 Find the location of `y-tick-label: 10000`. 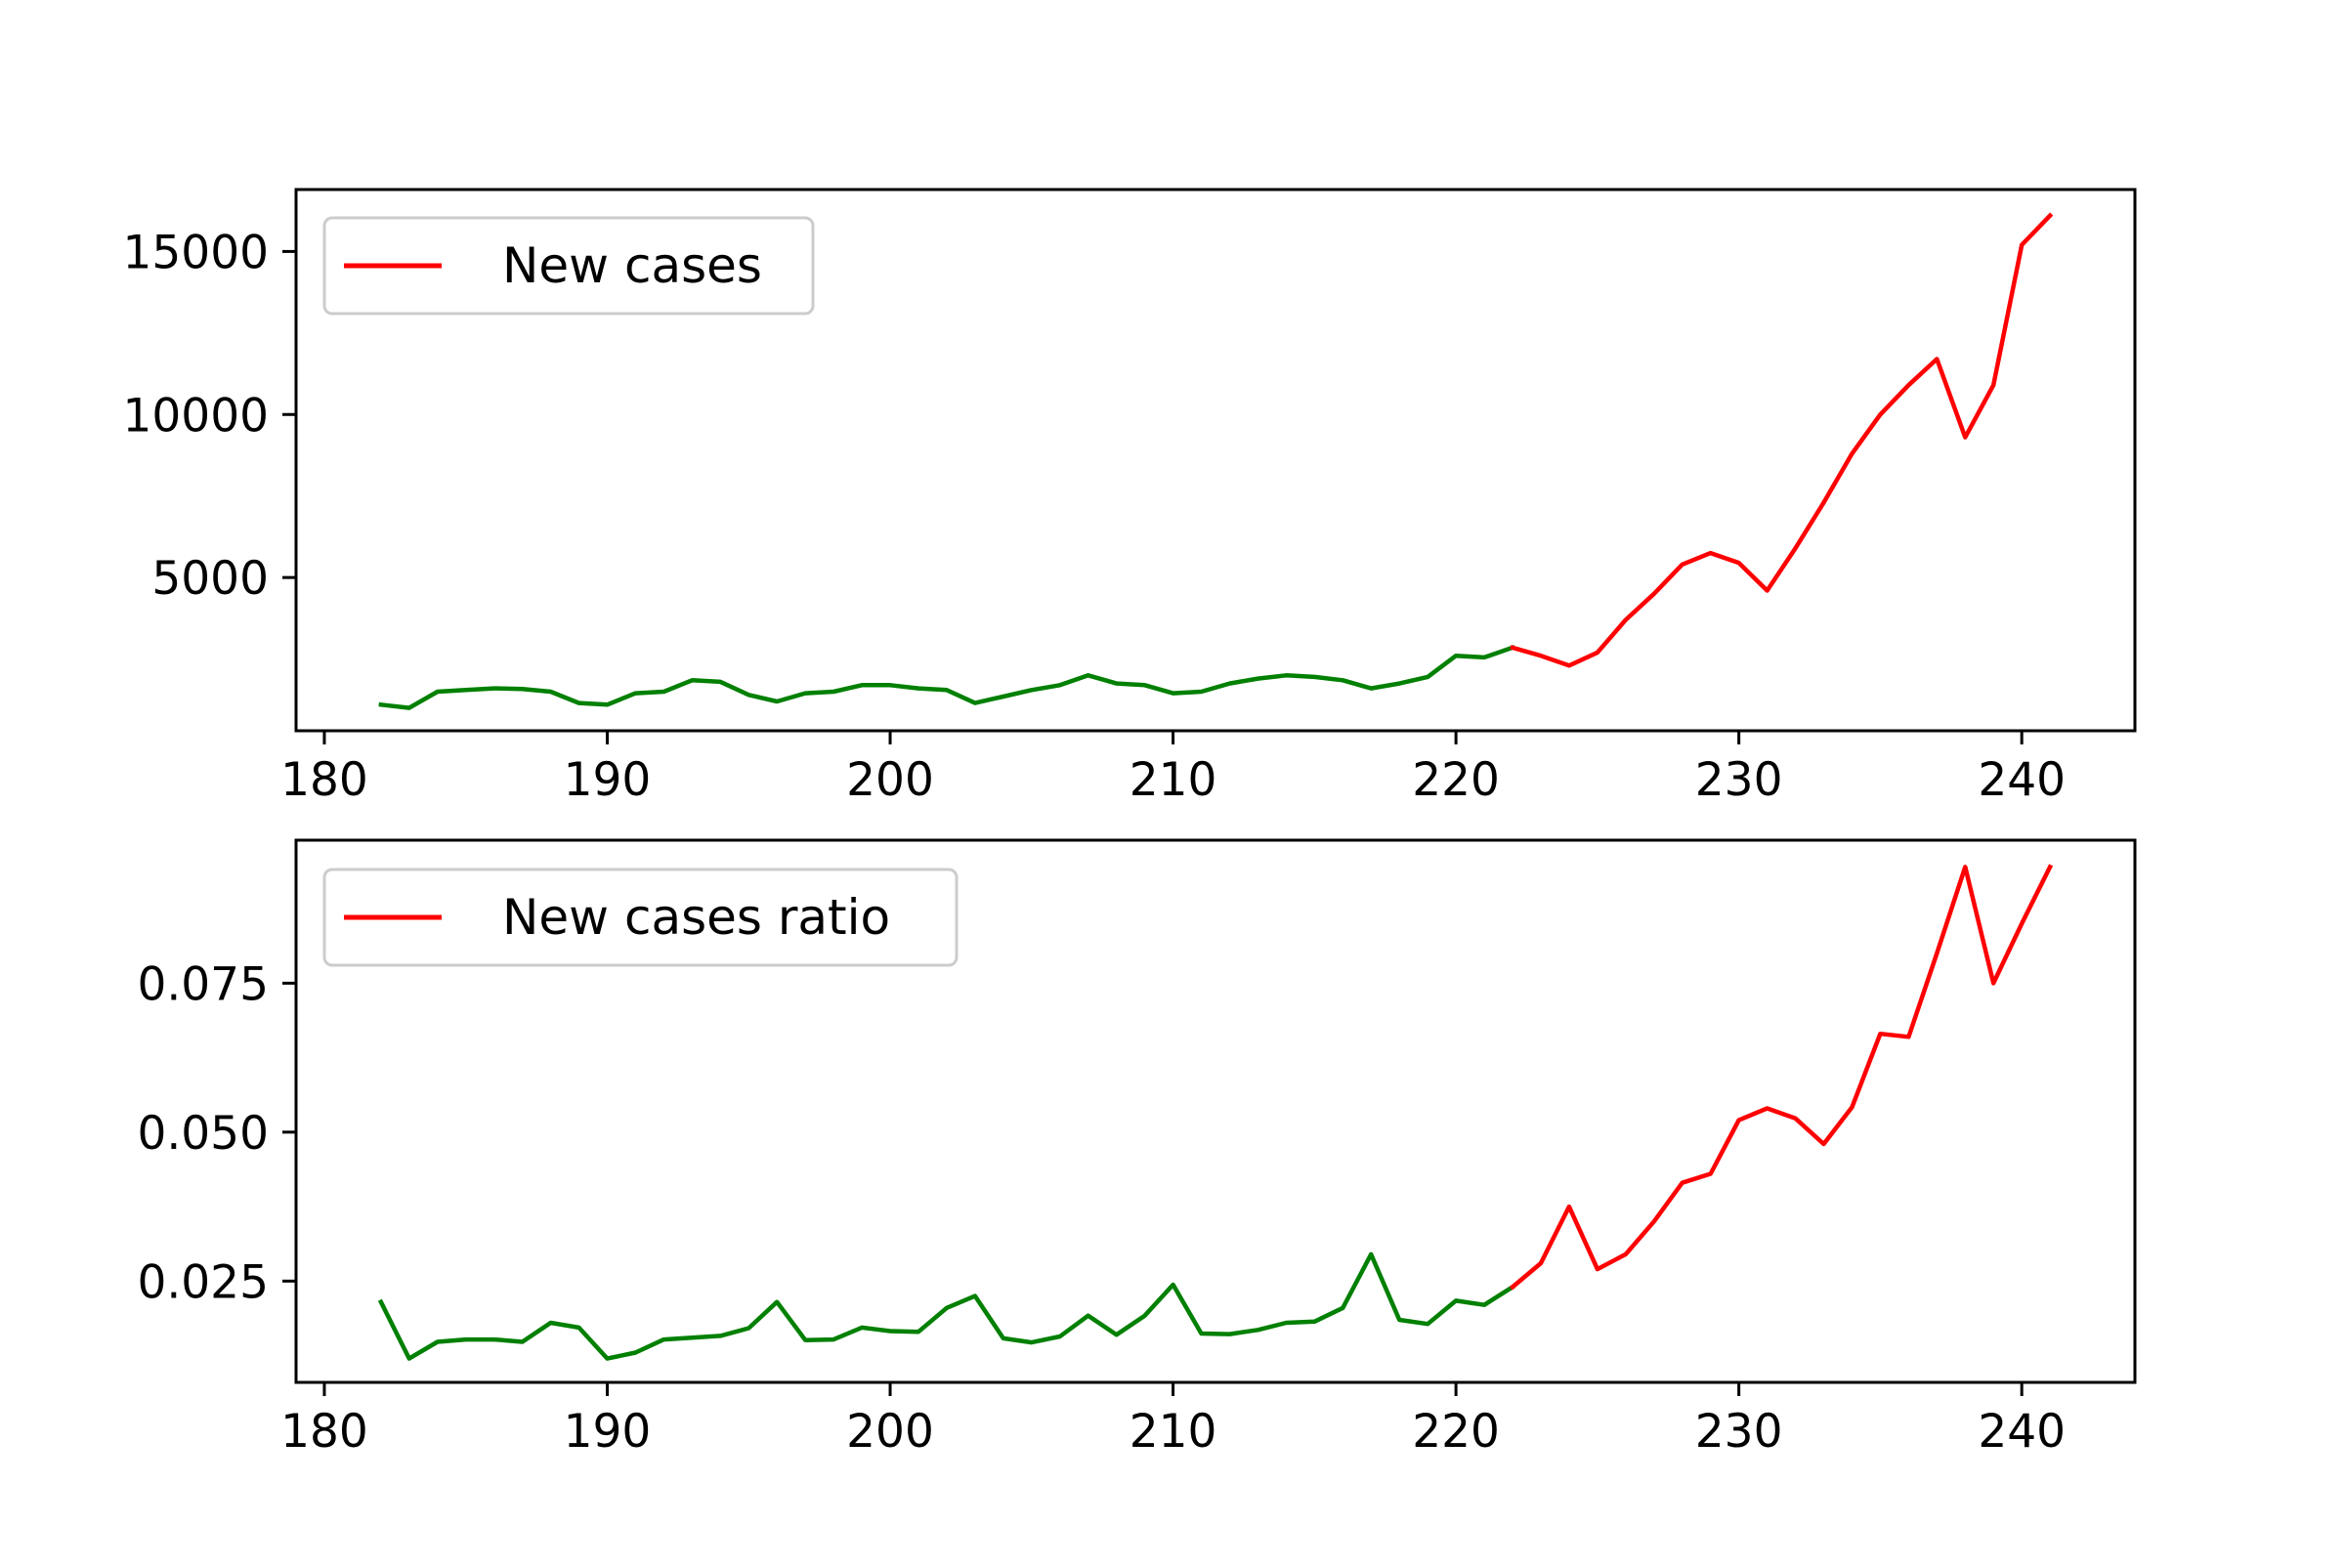

y-tick-label: 10000 is located at coordinates (195, 416).